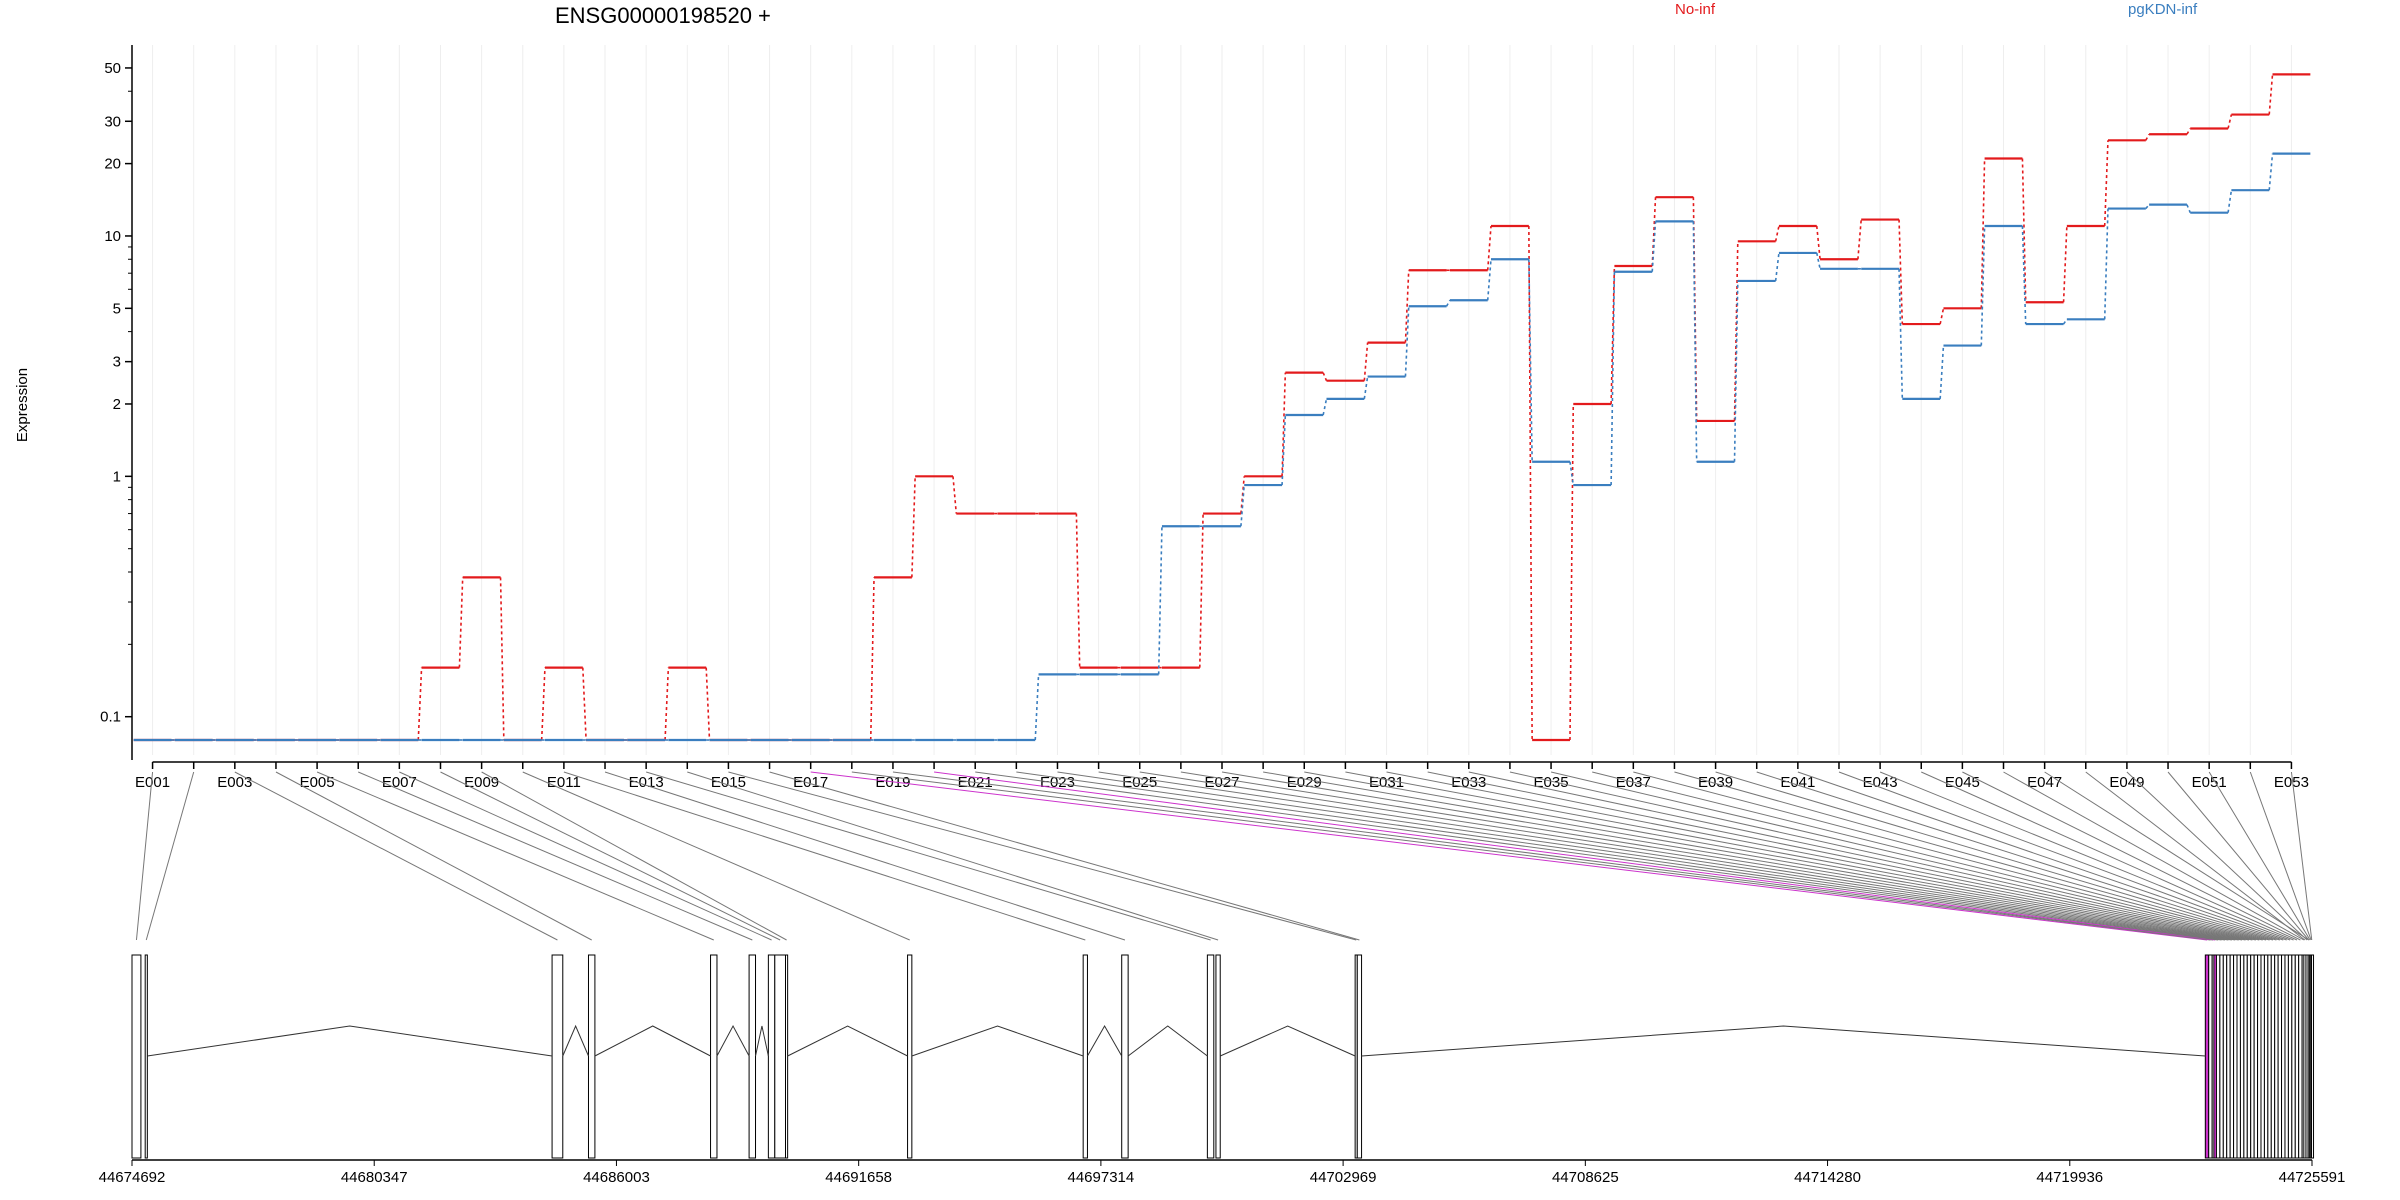 The image size is (2400, 1200). I want to click on y-tick-label: 30, so click(112, 121).